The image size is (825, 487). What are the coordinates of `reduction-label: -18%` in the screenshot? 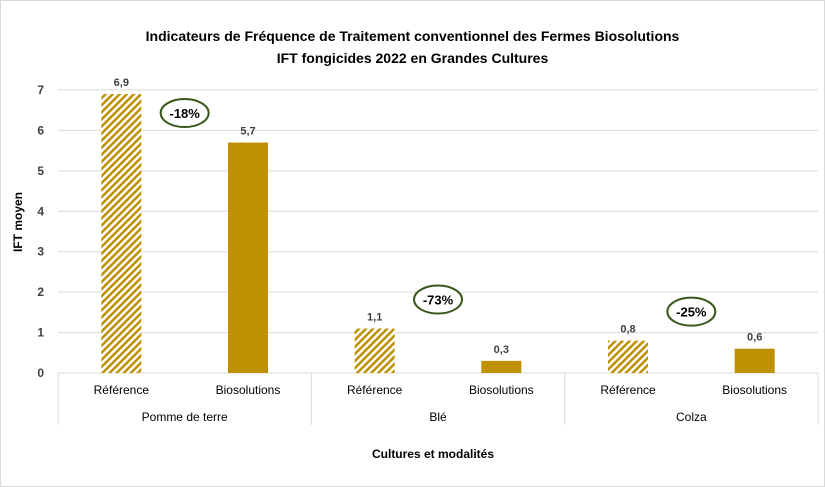 It's located at (184, 113).